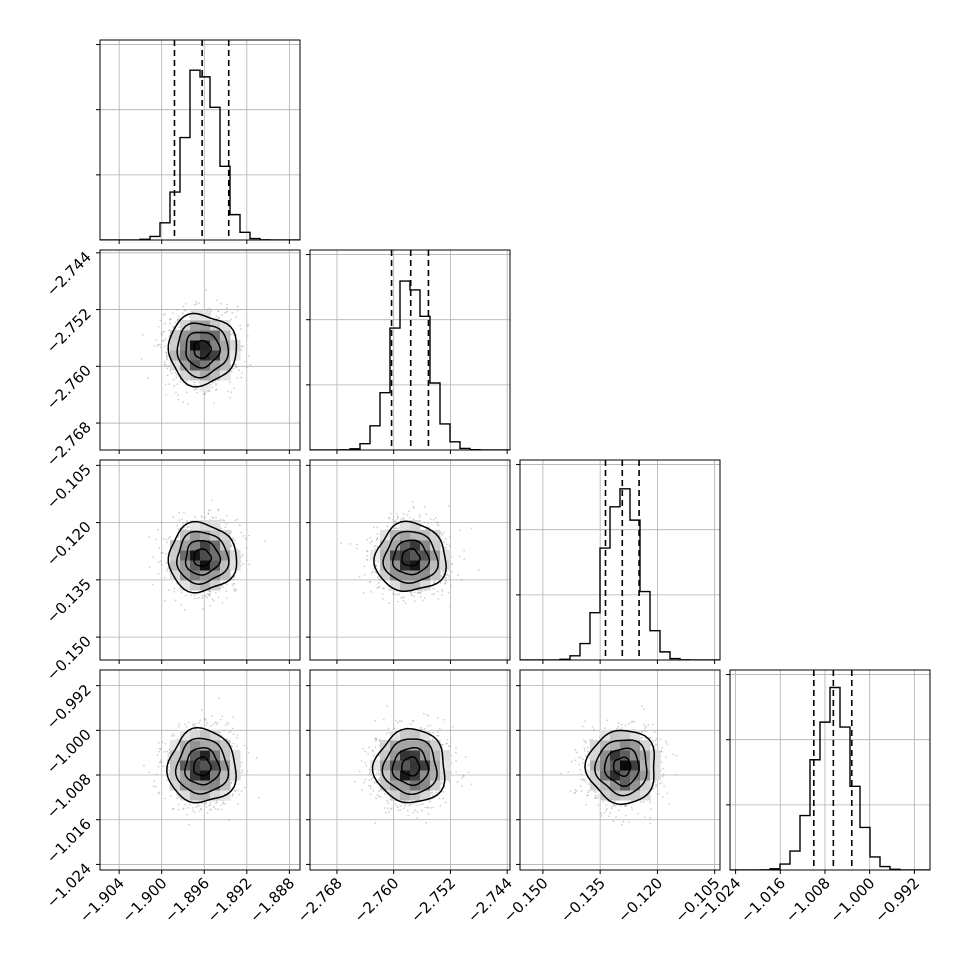  What do you see at coordinates (69, 331) in the screenshot?
I see `y-tick-label: −2.752` at bounding box center [69, 331].